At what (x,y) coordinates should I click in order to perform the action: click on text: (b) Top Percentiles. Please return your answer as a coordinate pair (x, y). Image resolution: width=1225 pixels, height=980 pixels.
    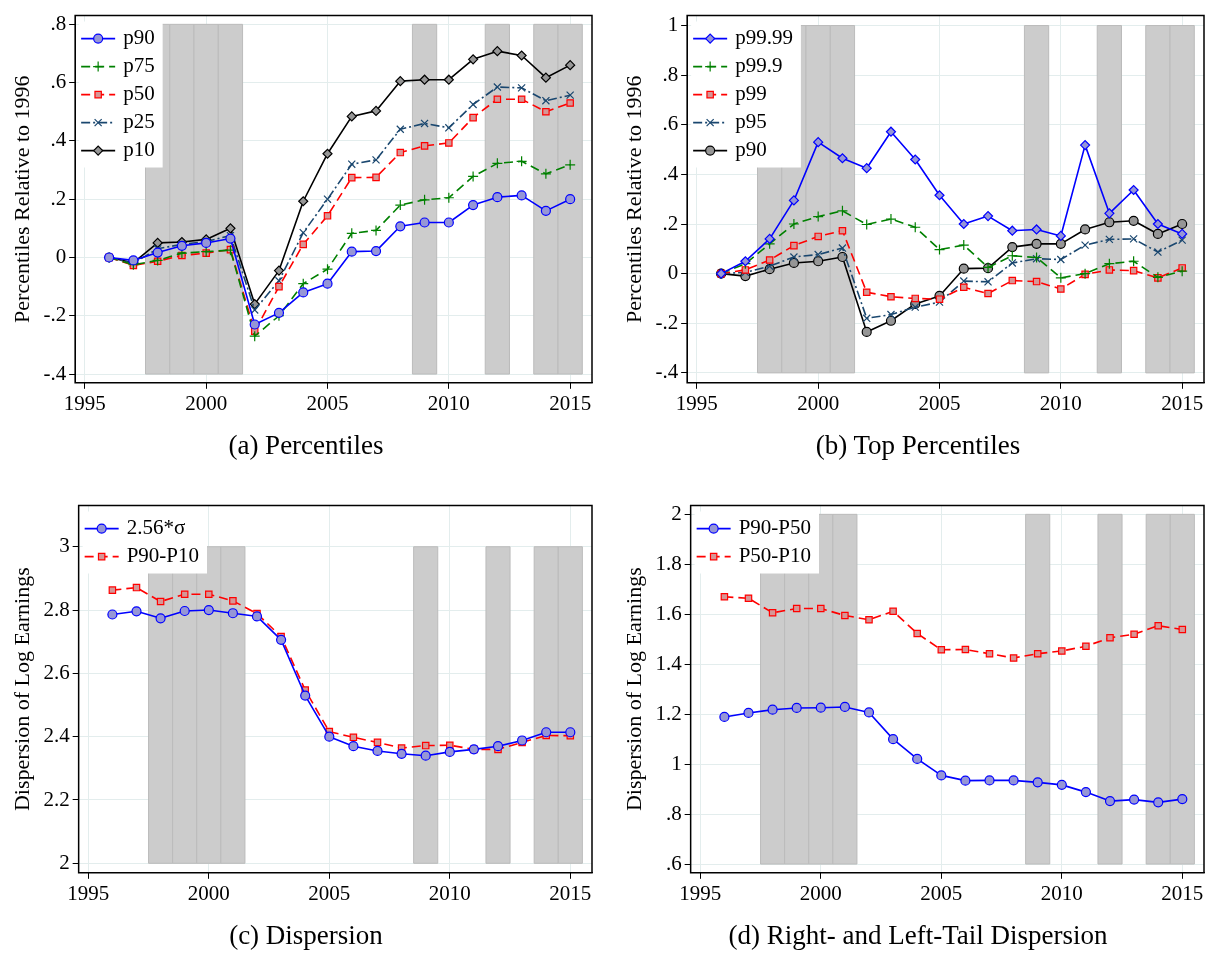
    Looking at the image, I should click on (918, 445).